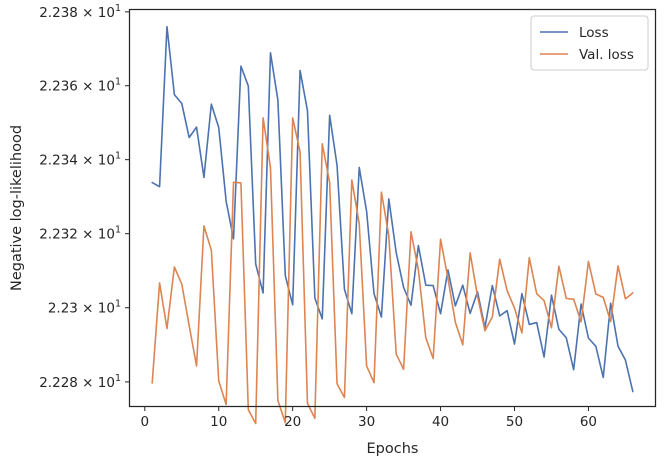 Image resolution: width=666 pixels, height=465 pixels. Describe the element at coordinates (606, 55) in the screenshot. I see `legend-label-1: Val. loss` at that location.